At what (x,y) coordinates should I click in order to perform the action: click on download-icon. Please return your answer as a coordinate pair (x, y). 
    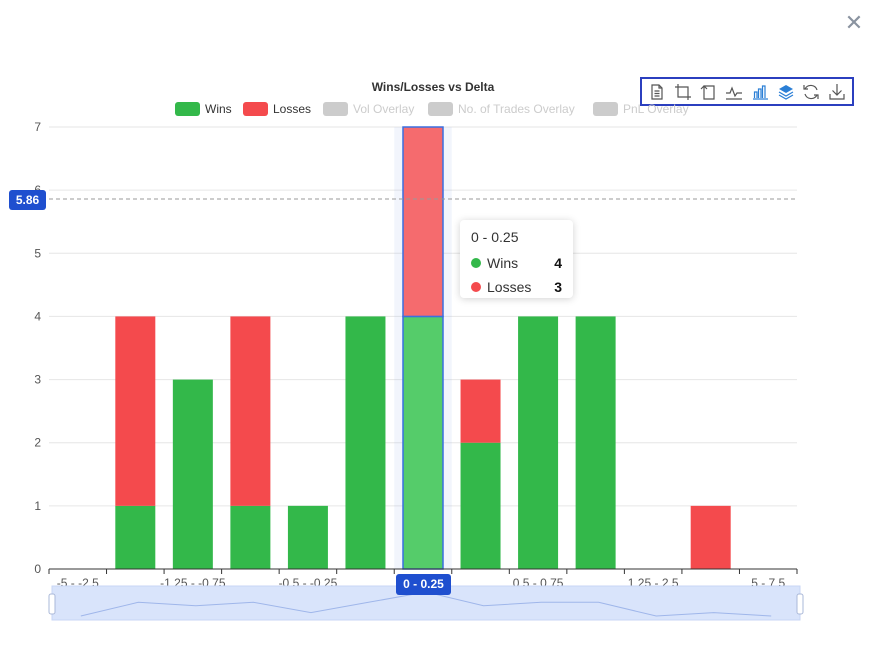
    Looking at the image, I should click on (837, 92).